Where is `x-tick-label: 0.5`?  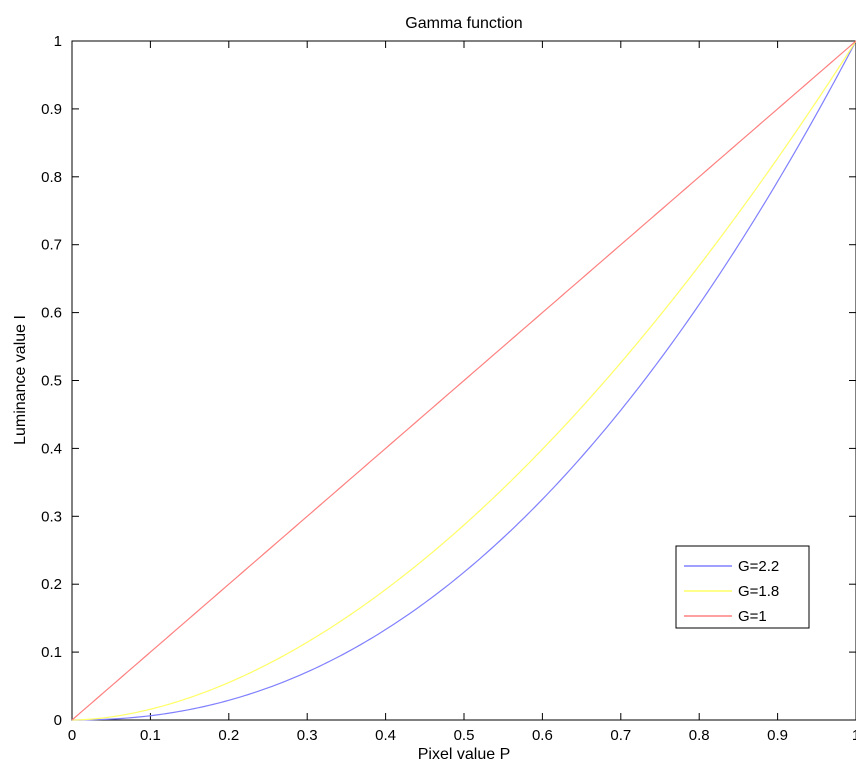
x-tick-label: 0.5 is located at coordinates (464, 735).